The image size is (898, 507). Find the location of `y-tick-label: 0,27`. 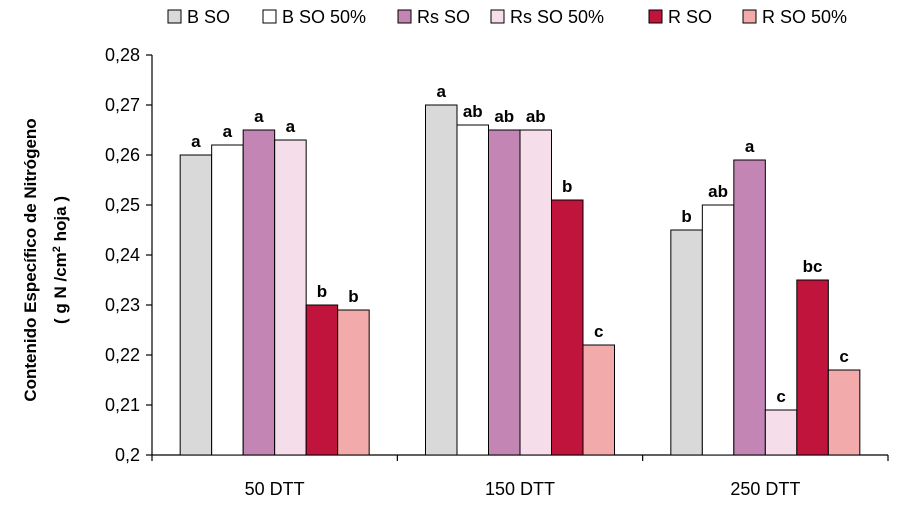

y-tick-label: 0,27 is located at coordinates (122, 105).